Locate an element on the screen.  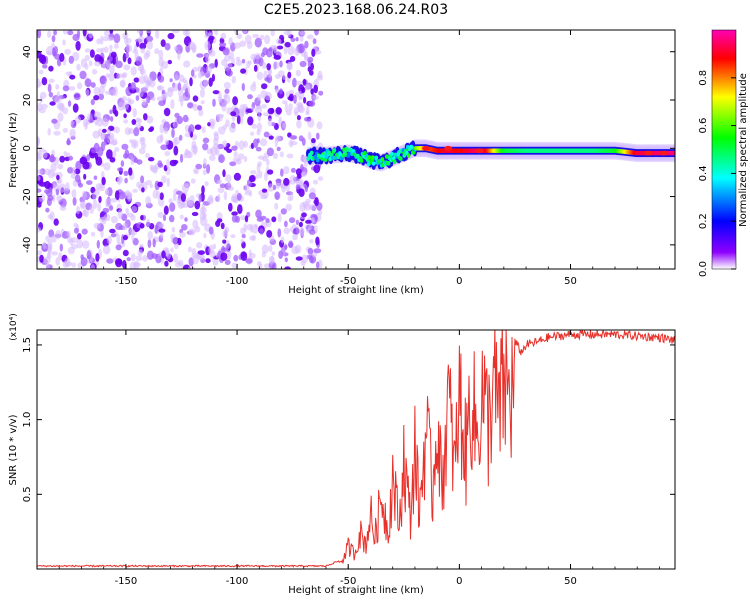
x-tick-label: 0 is located at coordinates (459, 281).